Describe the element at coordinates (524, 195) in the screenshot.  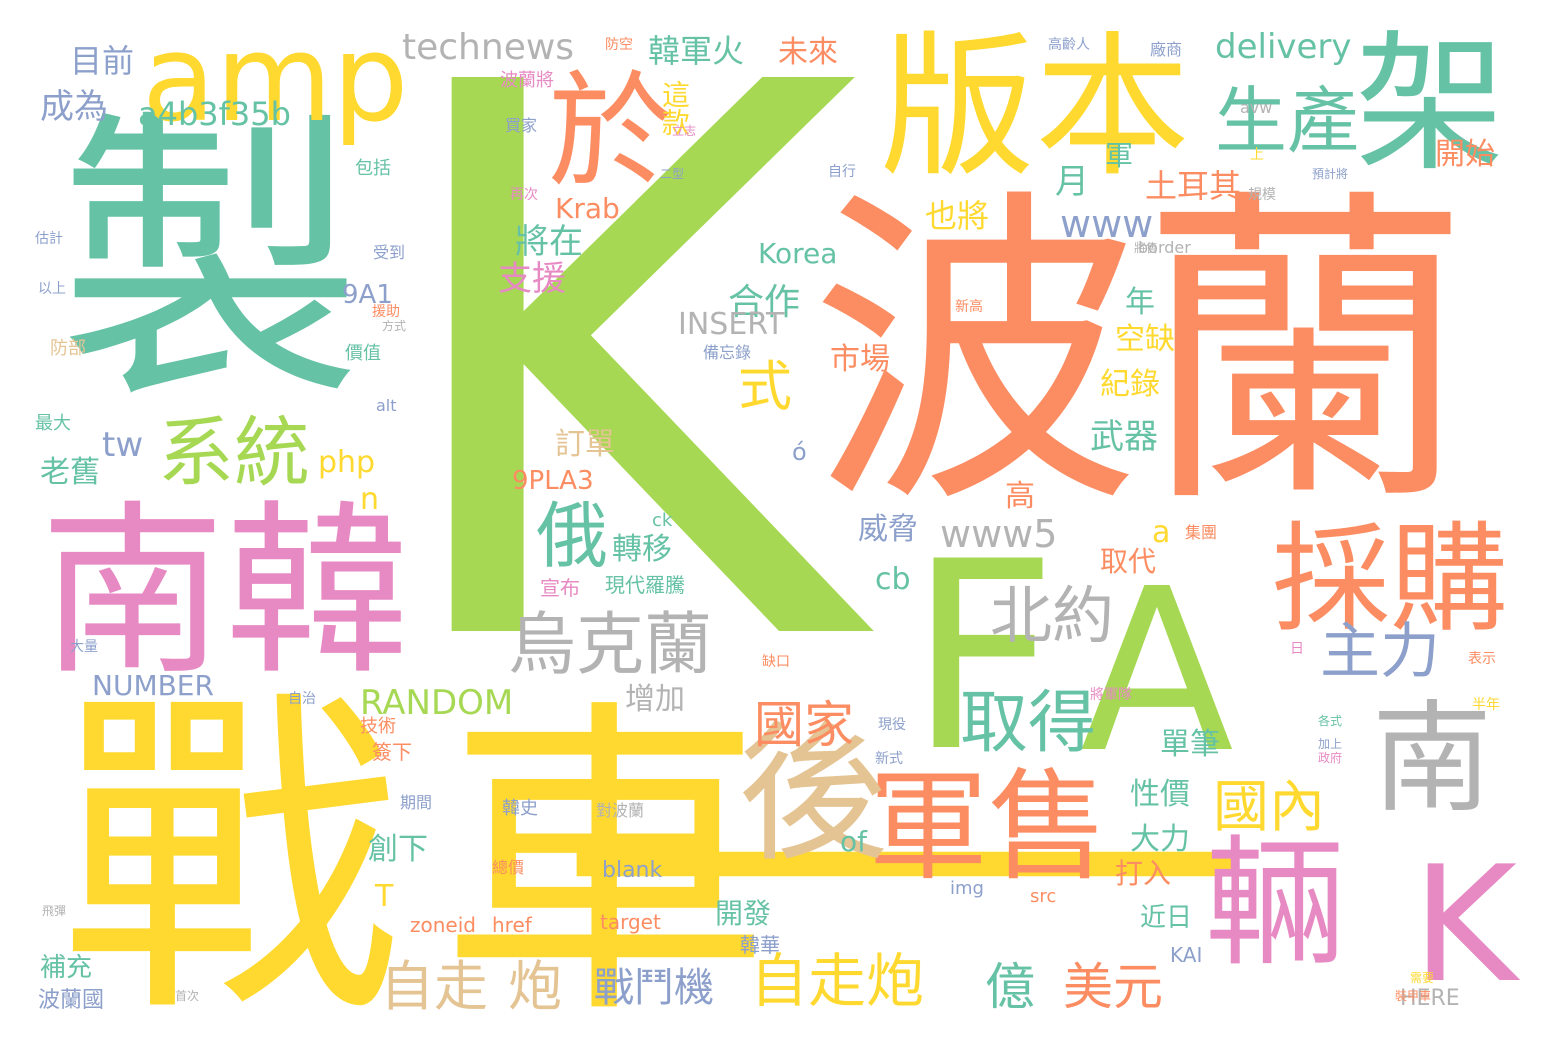
I see `word-zaici: 再次` at that location.